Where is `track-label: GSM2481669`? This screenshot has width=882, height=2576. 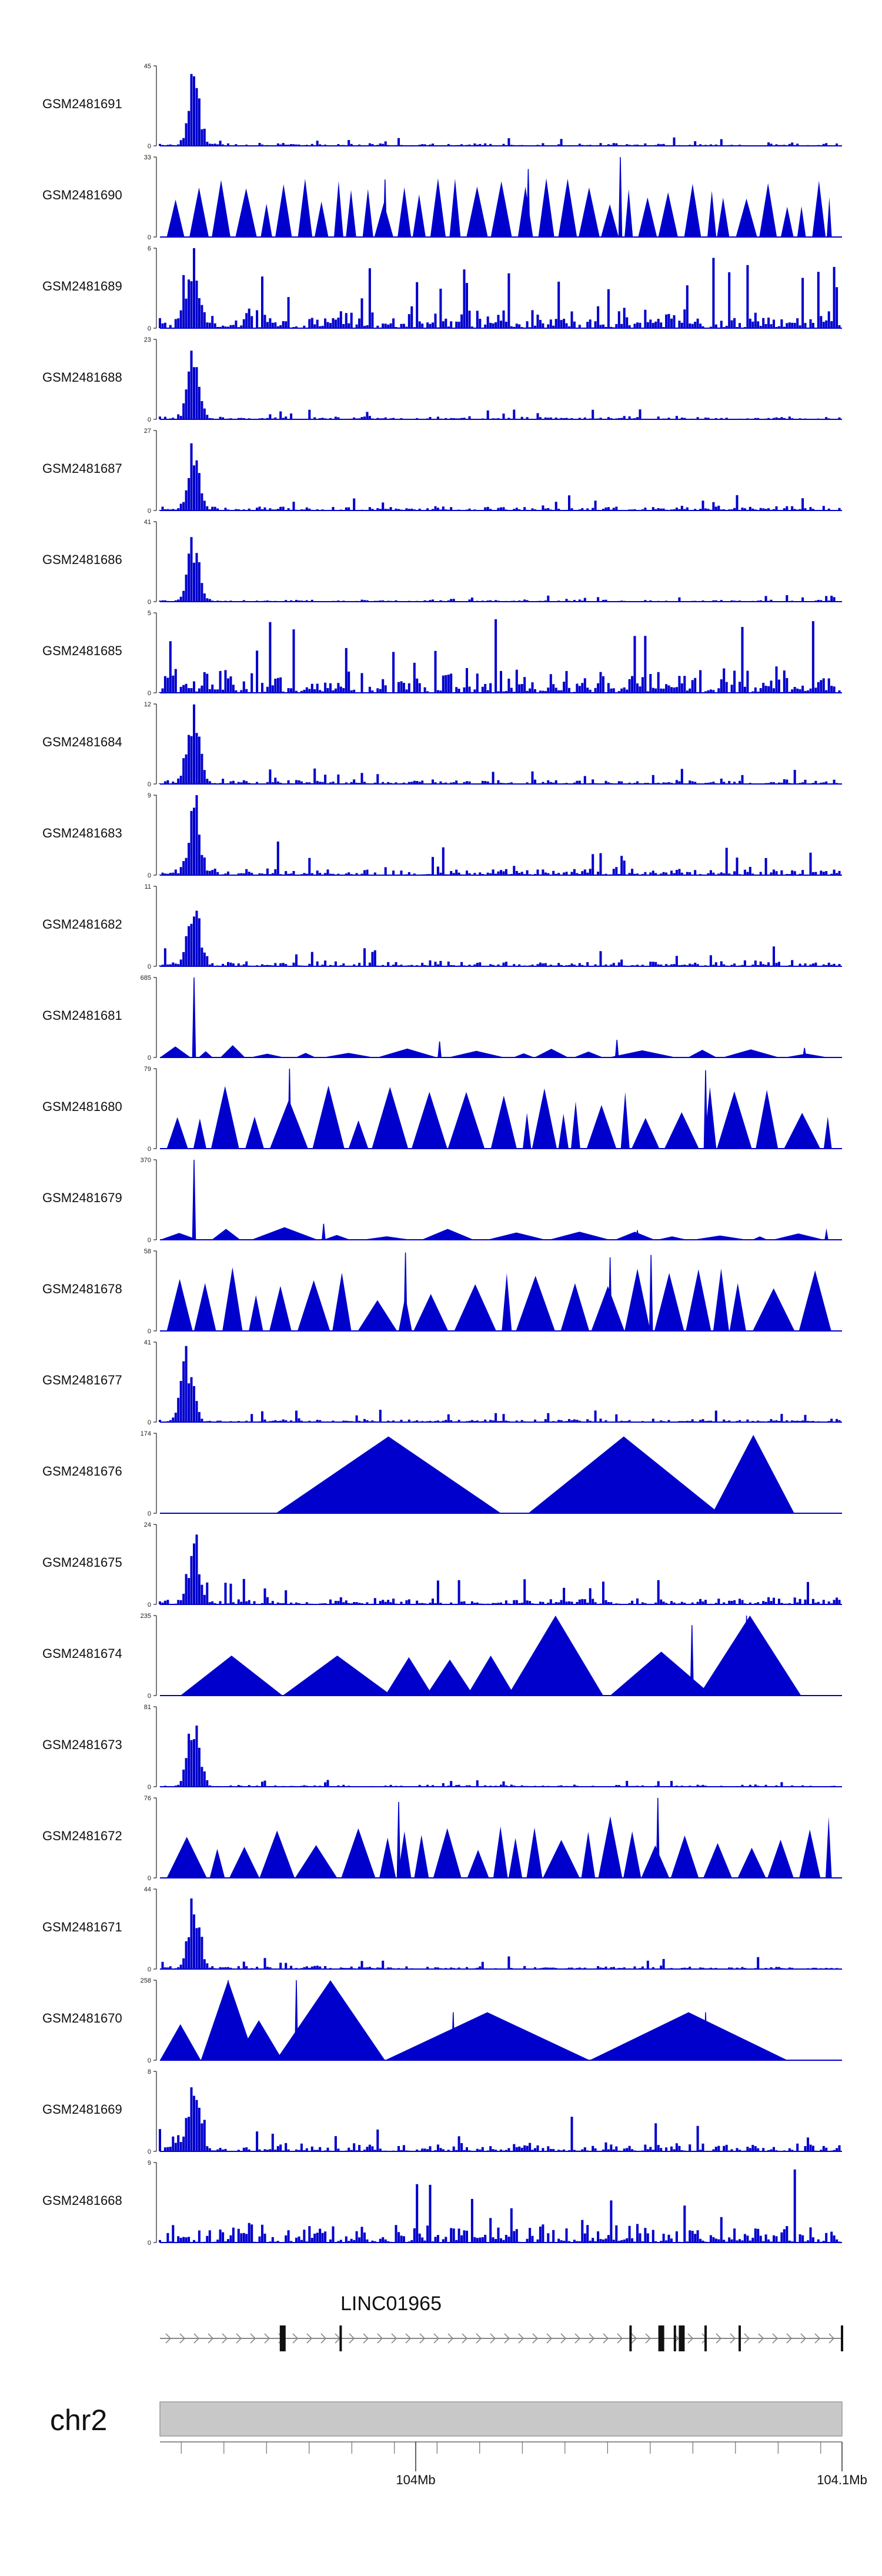
track-label: GSM2481669 is located at coordinates (82, 2109).